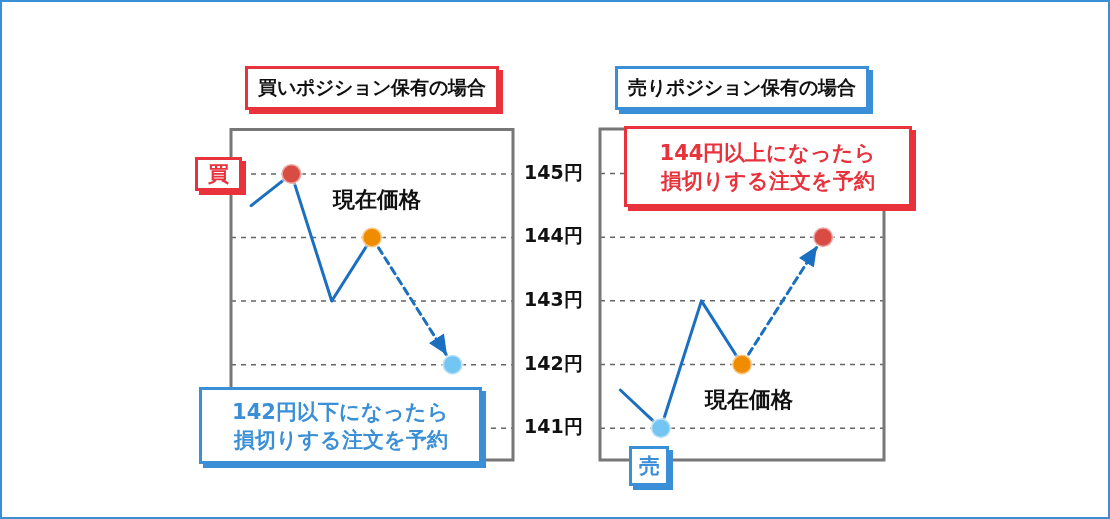 Image resolution: width=1110 pixels, height=519 pixels. I want to click on annotation: 売, so click(649, 466).